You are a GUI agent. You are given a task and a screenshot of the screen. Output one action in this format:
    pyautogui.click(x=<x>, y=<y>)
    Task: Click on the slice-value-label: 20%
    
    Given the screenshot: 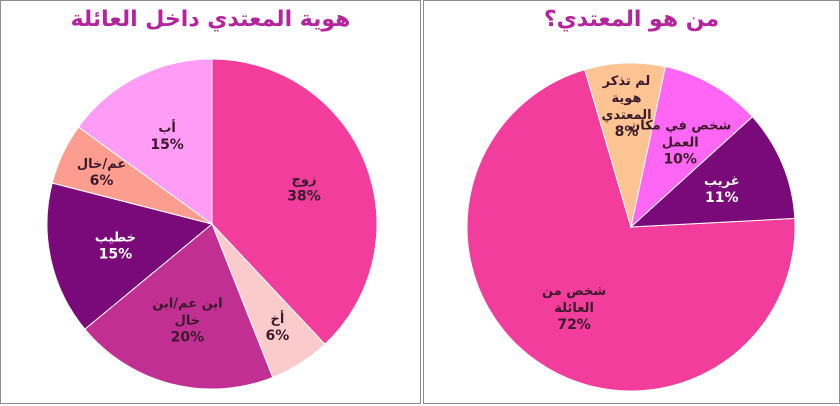 What is the action you would take?
    pyautogui.click(x=188, y=337)
    